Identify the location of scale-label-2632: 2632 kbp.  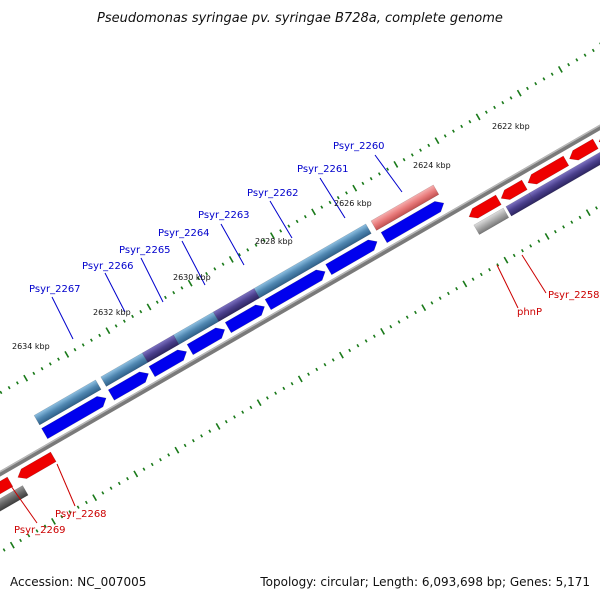
(112, 312).